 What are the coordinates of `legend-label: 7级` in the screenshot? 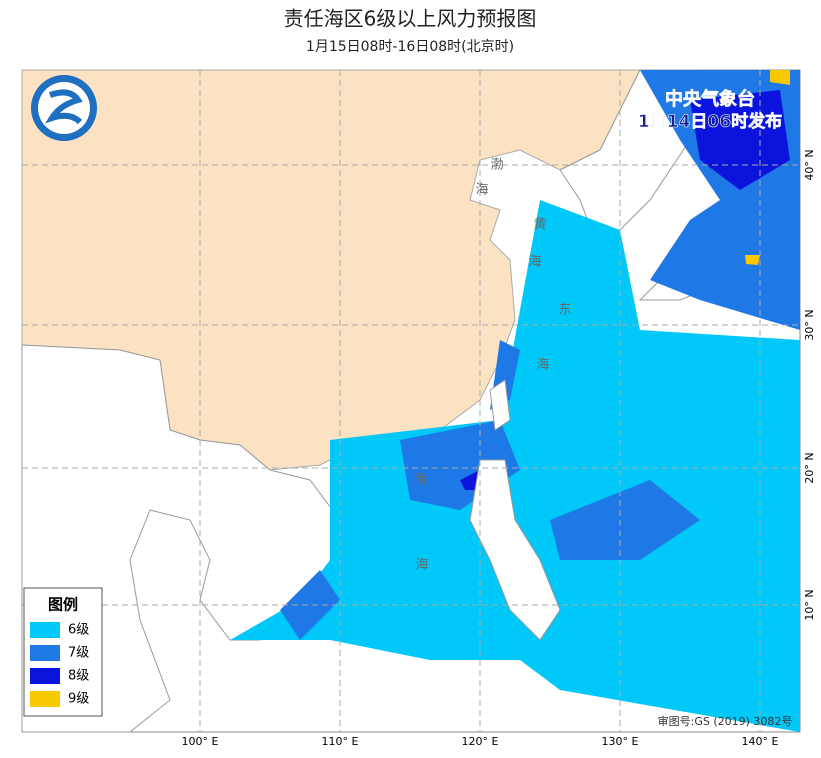 It's located at (78, 653).